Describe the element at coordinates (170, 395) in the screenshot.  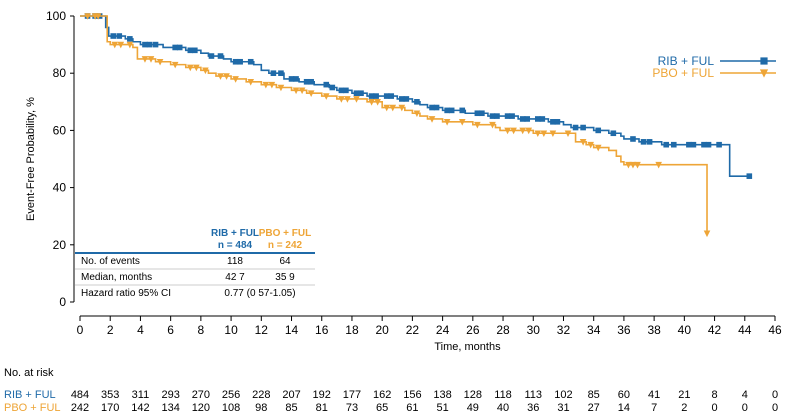
I see `at-risk-count-rib: 293` at that location.